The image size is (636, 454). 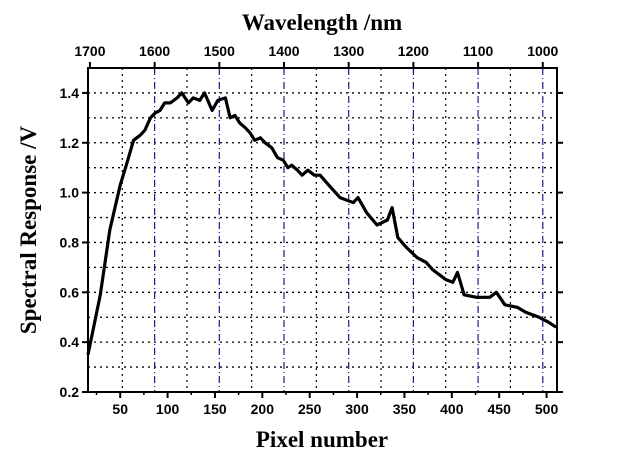 I want to click on x2-tick-label: 1100, so click(x=478, y=51).